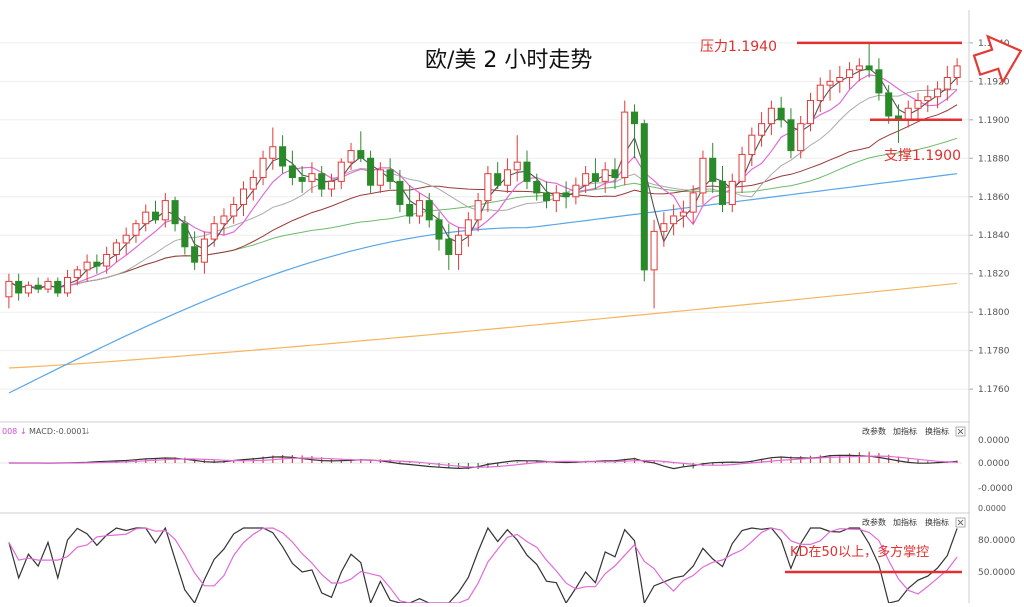  Describe the element at coordinates (905, 522) in the screenshot. I see `kd-add-indicator-button: 加指标` at that location.